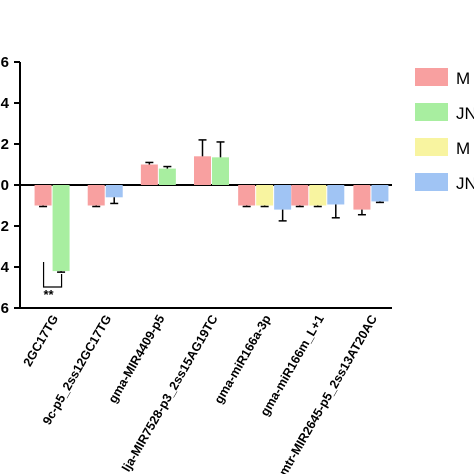  Describe the element at coordinates (5, 185) in the screenshot. I see `y-tick-label: 0` at that location.